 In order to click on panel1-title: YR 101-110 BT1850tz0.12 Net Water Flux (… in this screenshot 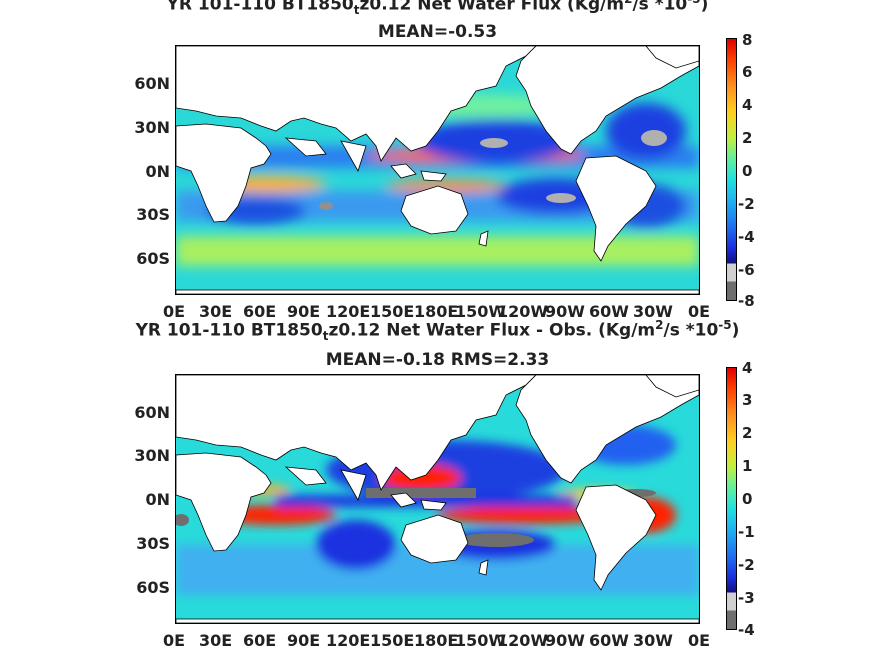, I will do `click(437, 9)`.